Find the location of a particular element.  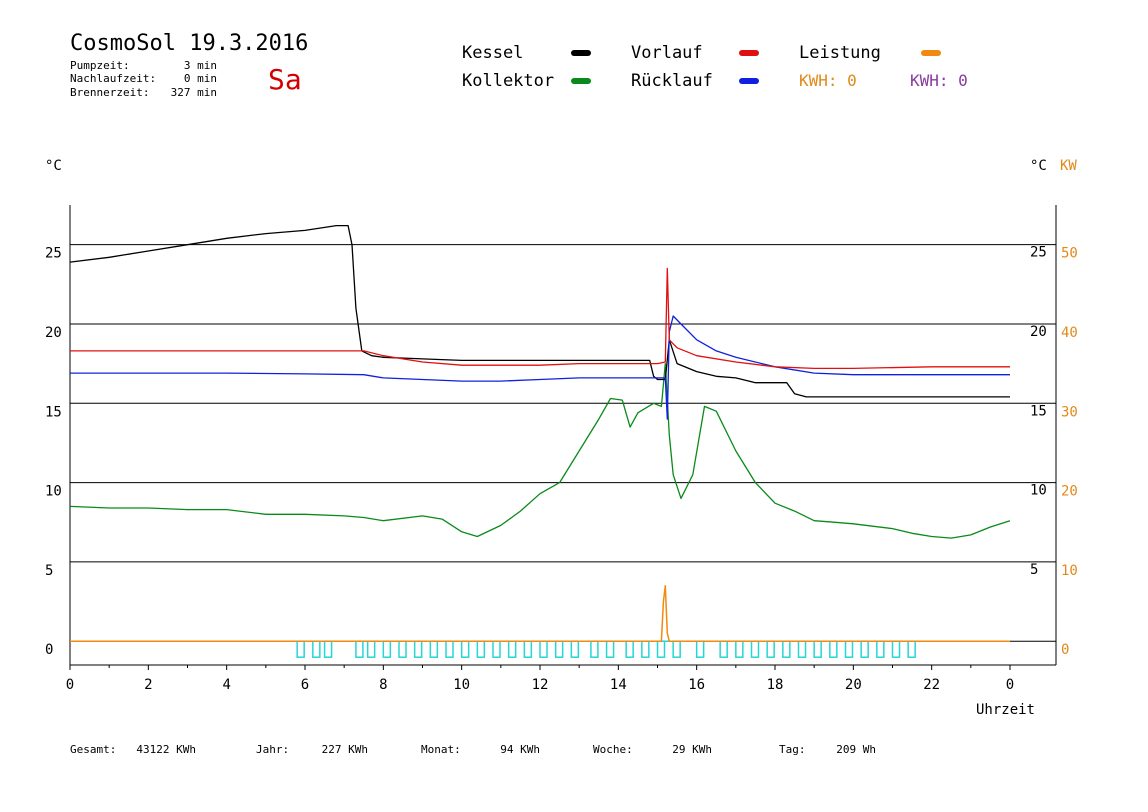

series-line-leistung is located at coordinates (540, 613).